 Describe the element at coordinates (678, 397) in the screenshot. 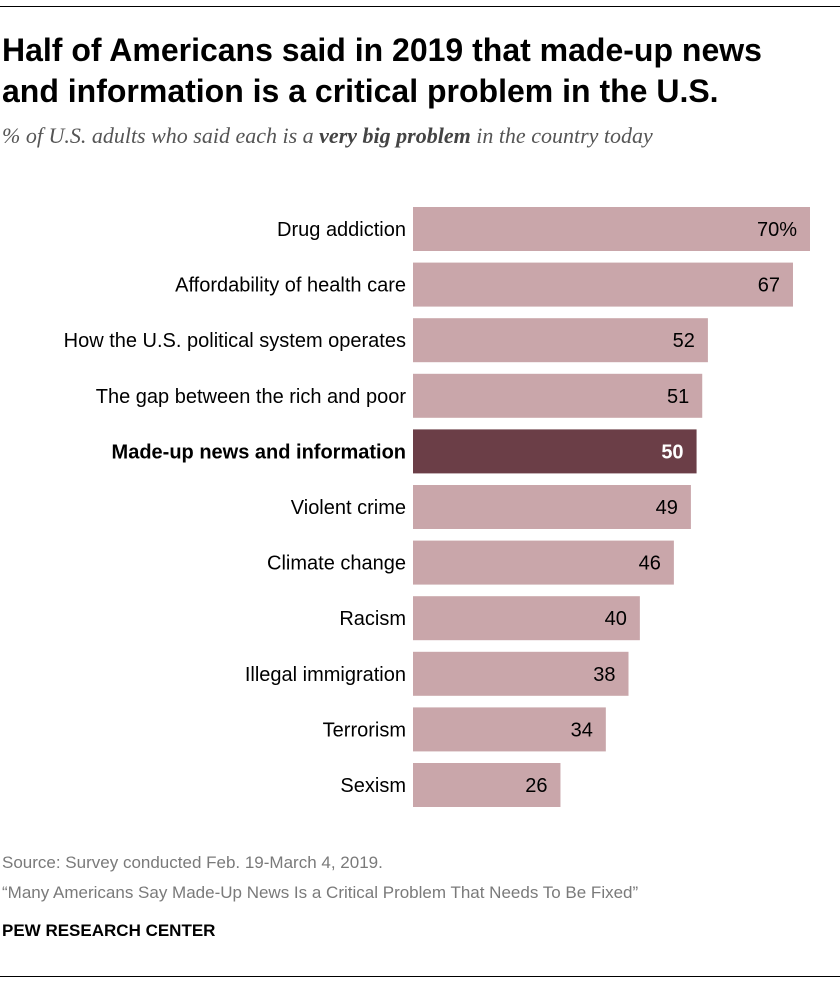

I see `value-label: 51` at that location.